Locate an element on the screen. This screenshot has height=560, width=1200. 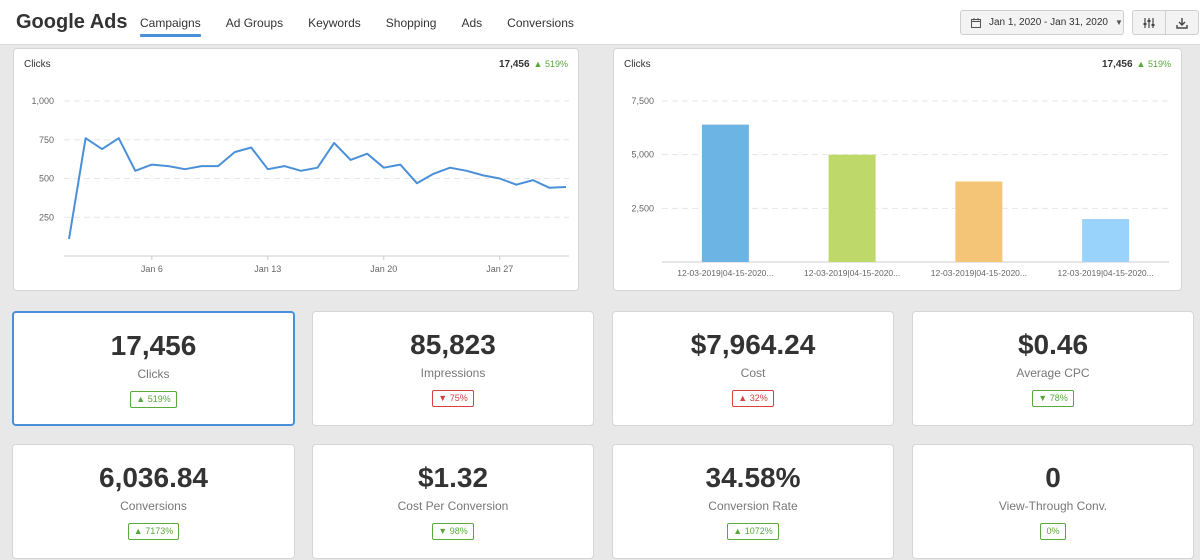
download-button is located at coordinates (1182, 22).